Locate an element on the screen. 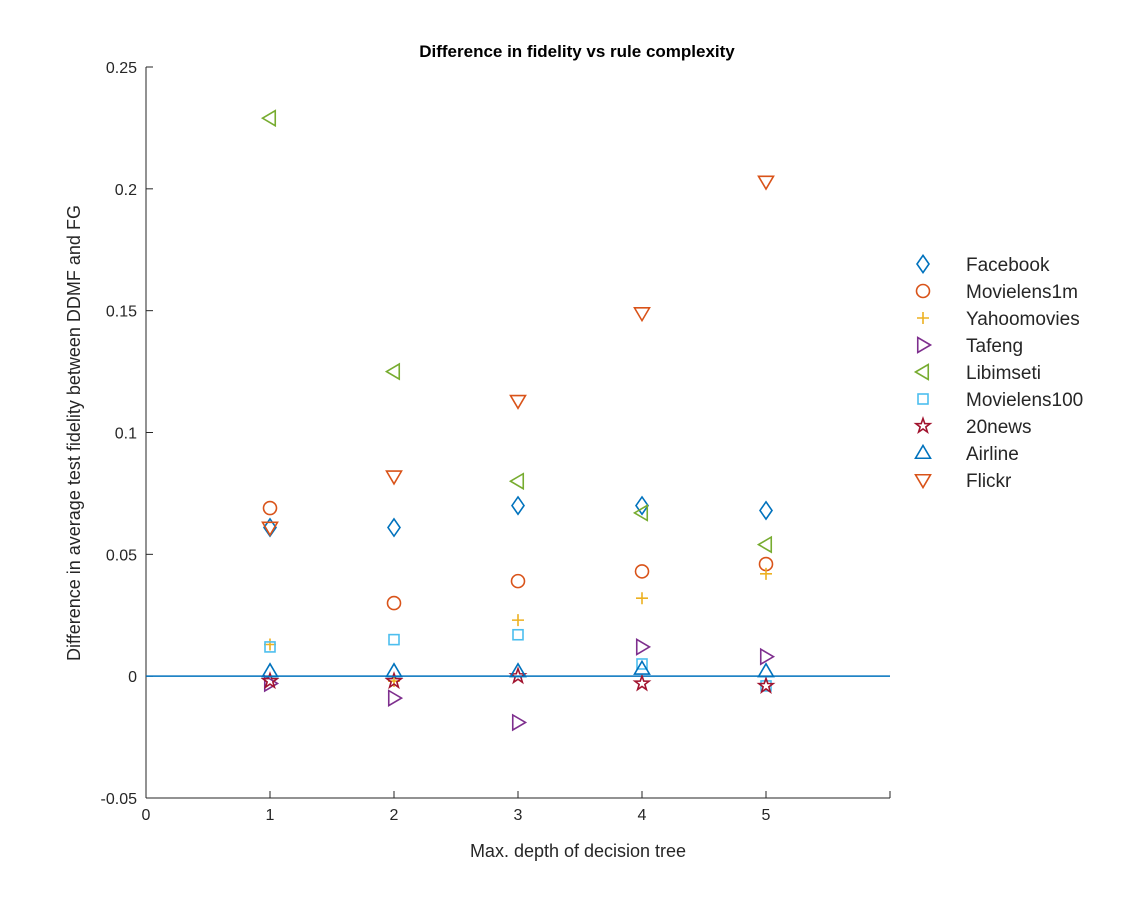 This screenshot has height=905, width=1133. legend-label-airline: Airline is located at coordinates (992, 454).